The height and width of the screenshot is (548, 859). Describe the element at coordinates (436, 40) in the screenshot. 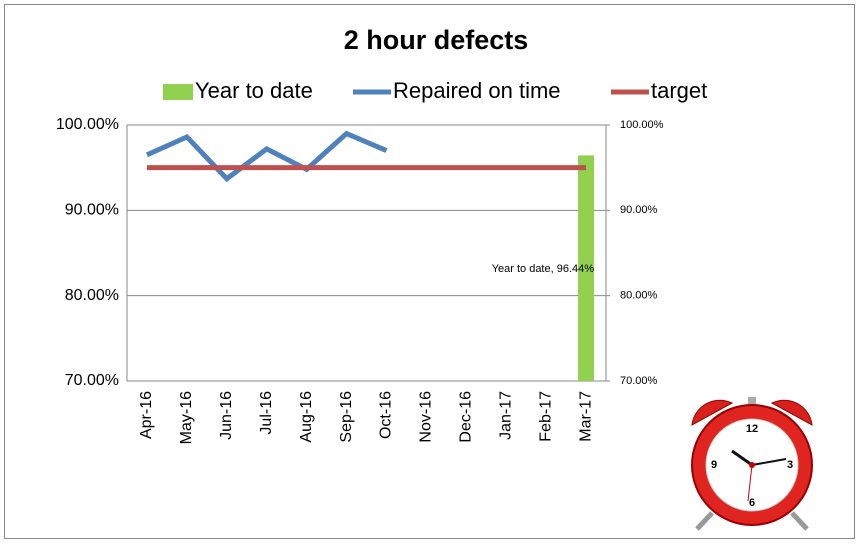

I see `chart-title: 2 hour defects` at that location.